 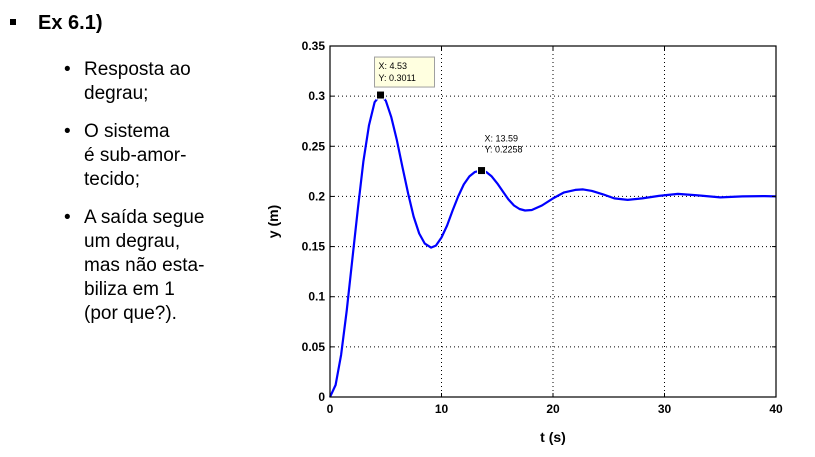 I want to click on datatip-x-text: X: 4.53, so click(x=393, y=66).